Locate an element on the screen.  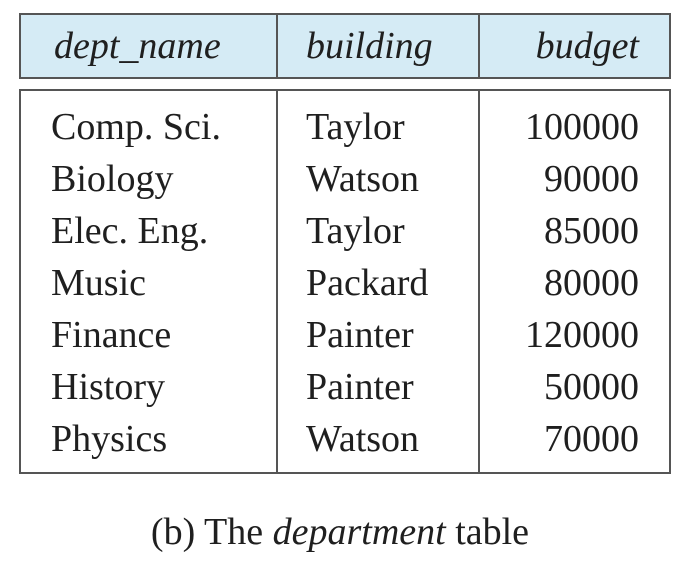
cell-dept-name: Biology is located at coordinates (112, 179).